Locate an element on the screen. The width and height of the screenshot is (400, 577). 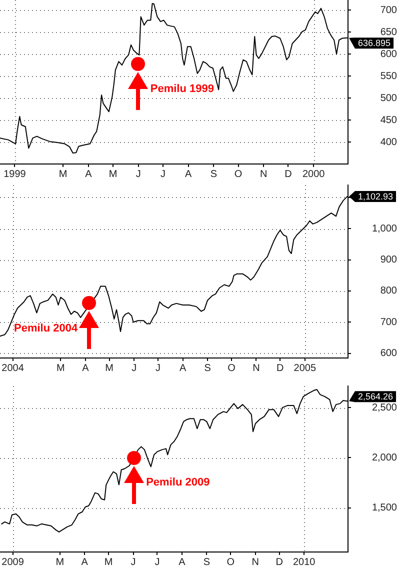
data-label: 636.895 is located at coordinates (374, 43).